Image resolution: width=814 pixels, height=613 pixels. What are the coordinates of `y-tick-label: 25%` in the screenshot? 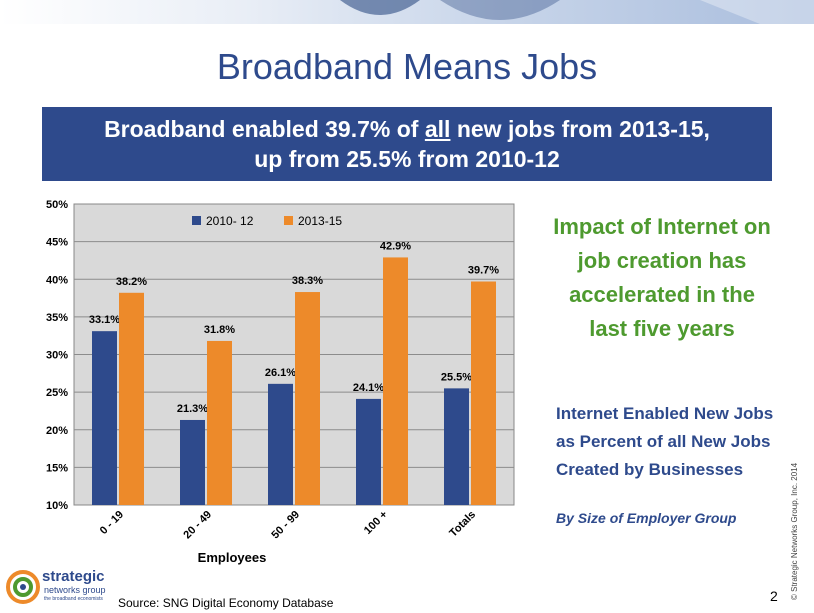 It's located at (57, 393).